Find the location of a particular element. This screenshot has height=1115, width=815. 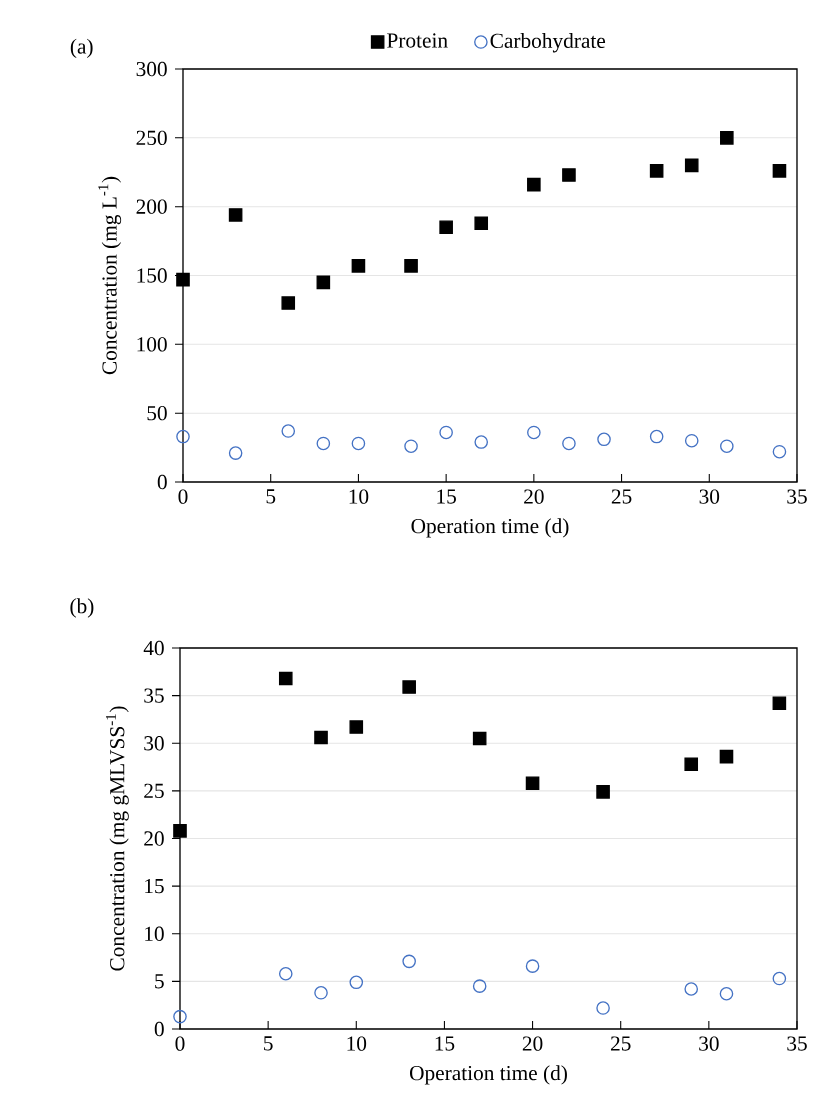

legend-label: Protein is located at coordinates (417, 40).